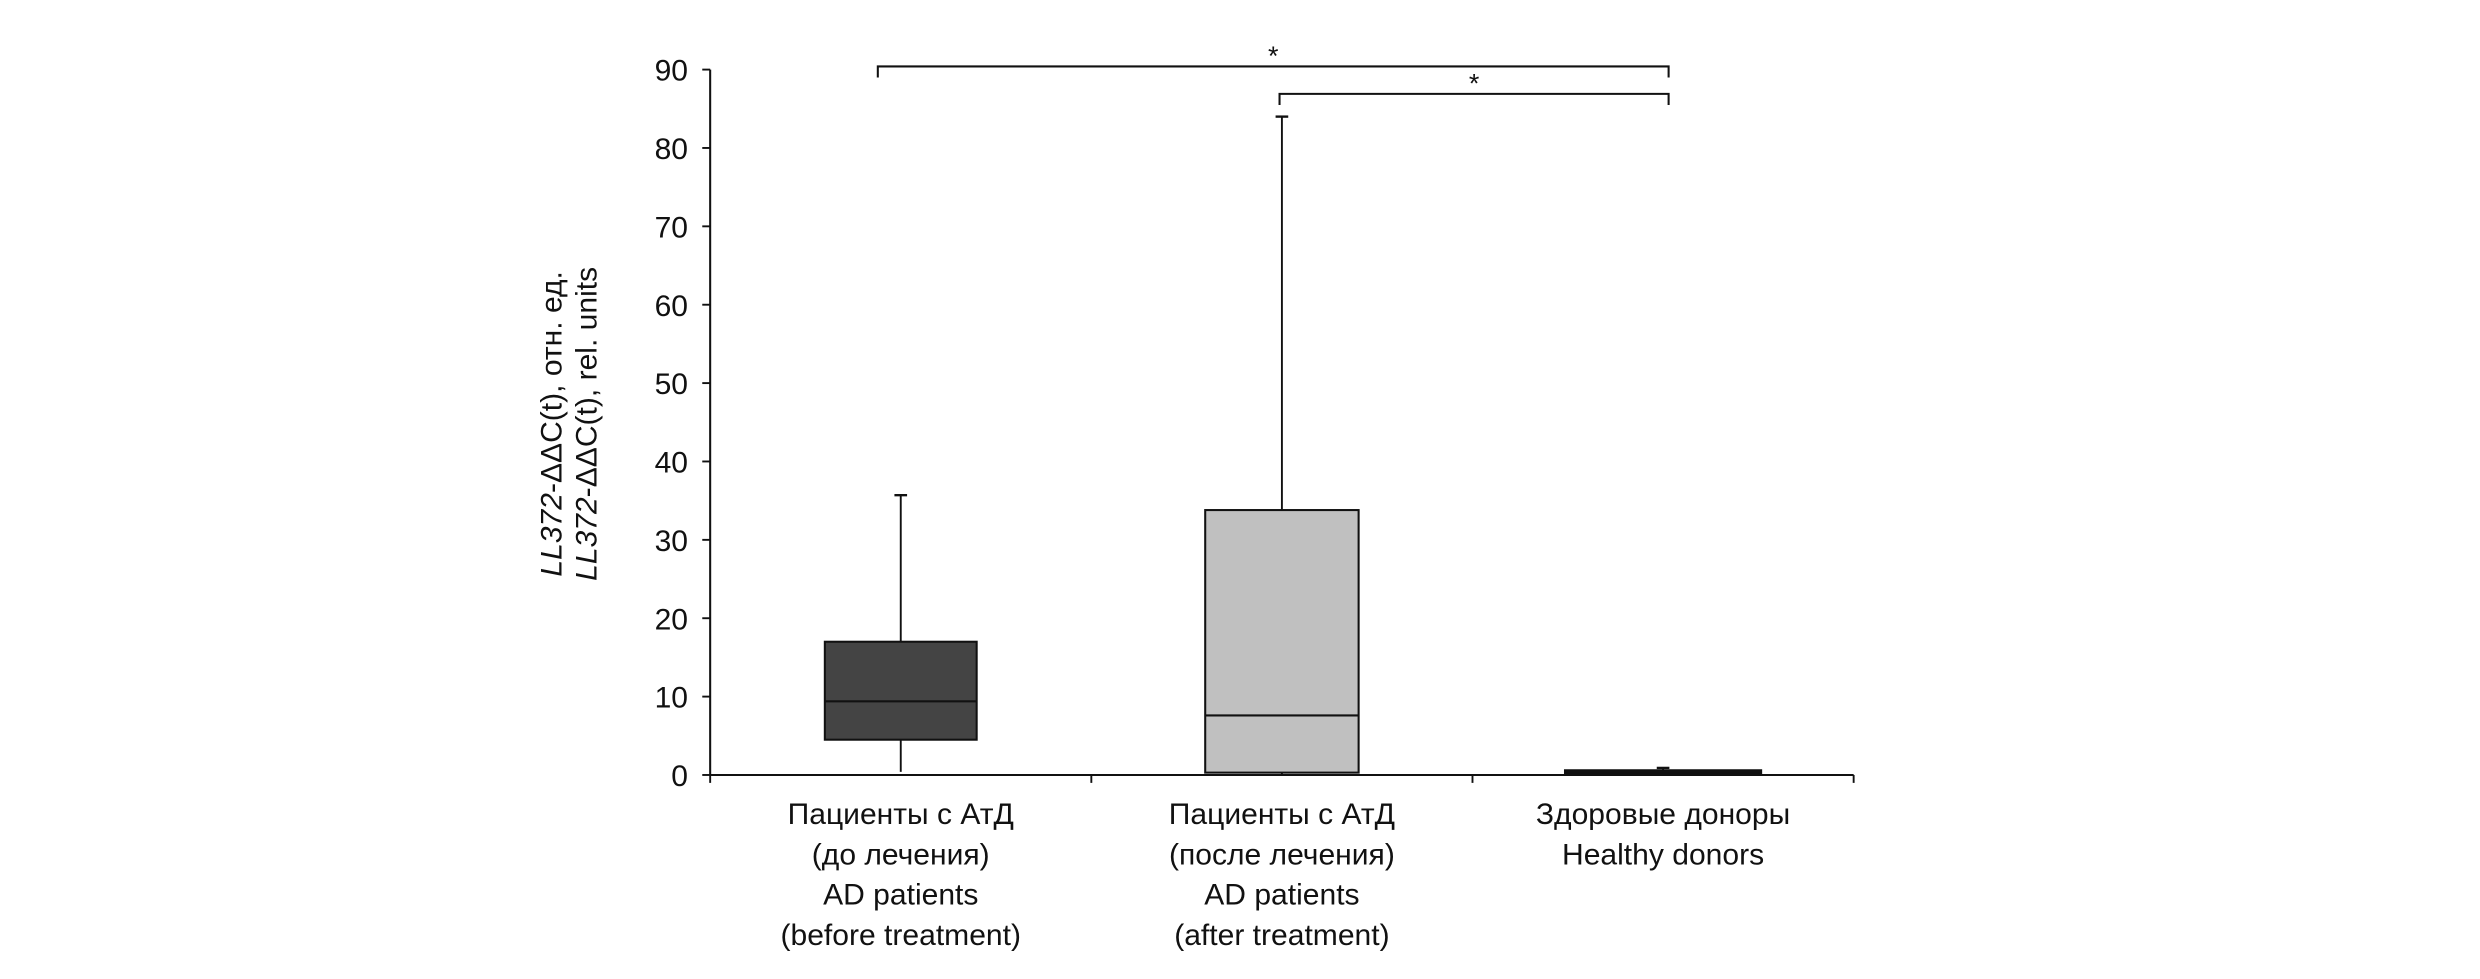 The image size is (2480, 979). What do you see at coordinates (1281, 935) in the screenshot?
I see `category-label: (after treatment)` at bounding box center [1281, 935].